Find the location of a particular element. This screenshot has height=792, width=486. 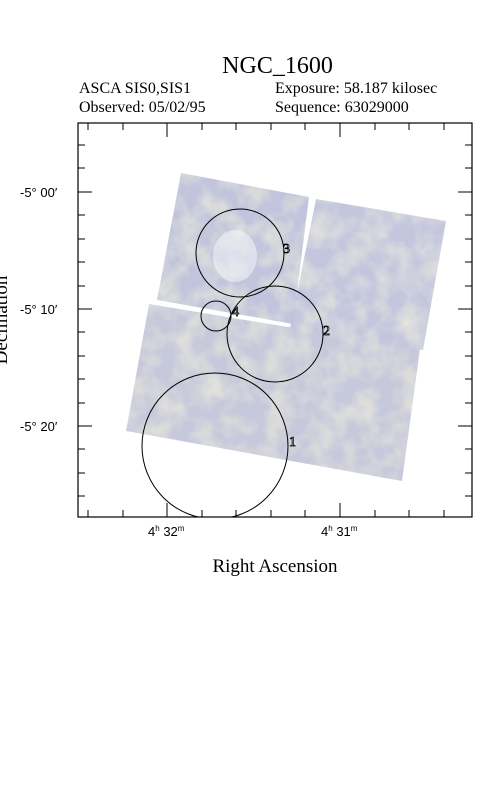

detector-chip-lower is located at coordinates (273, 392).